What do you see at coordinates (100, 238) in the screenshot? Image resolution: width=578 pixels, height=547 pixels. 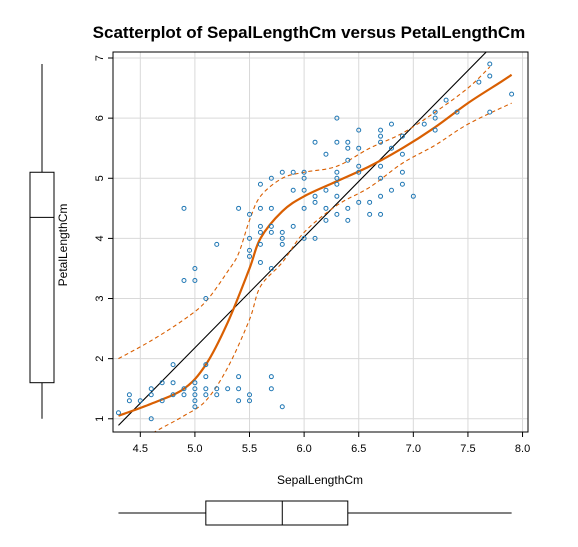 I see `y-tick-label-3: 4` at bounding box center [100, 238].